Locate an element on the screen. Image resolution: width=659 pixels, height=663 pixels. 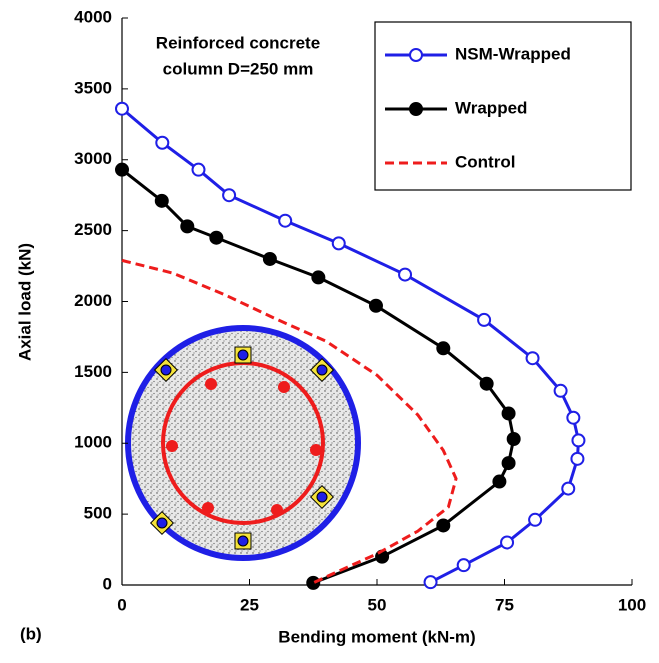
x-tick-label: 25 is located at coordinates (249, 604).